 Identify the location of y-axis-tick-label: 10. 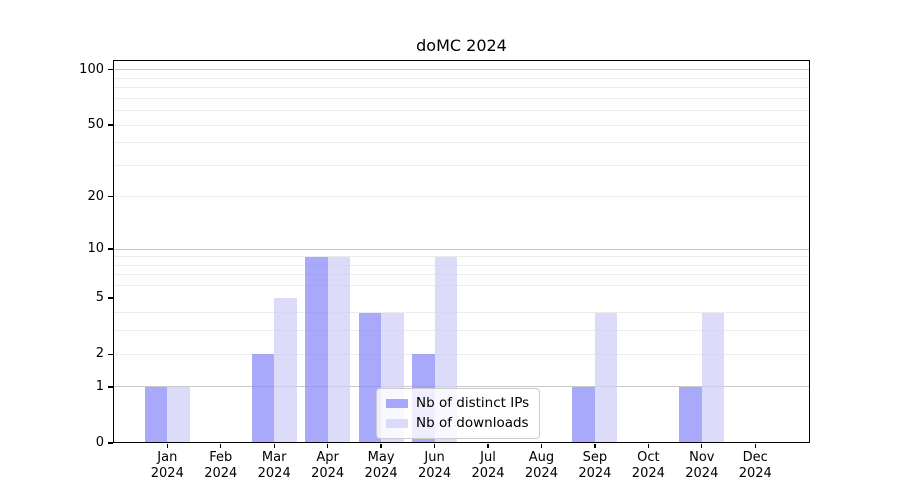
(95, 249).